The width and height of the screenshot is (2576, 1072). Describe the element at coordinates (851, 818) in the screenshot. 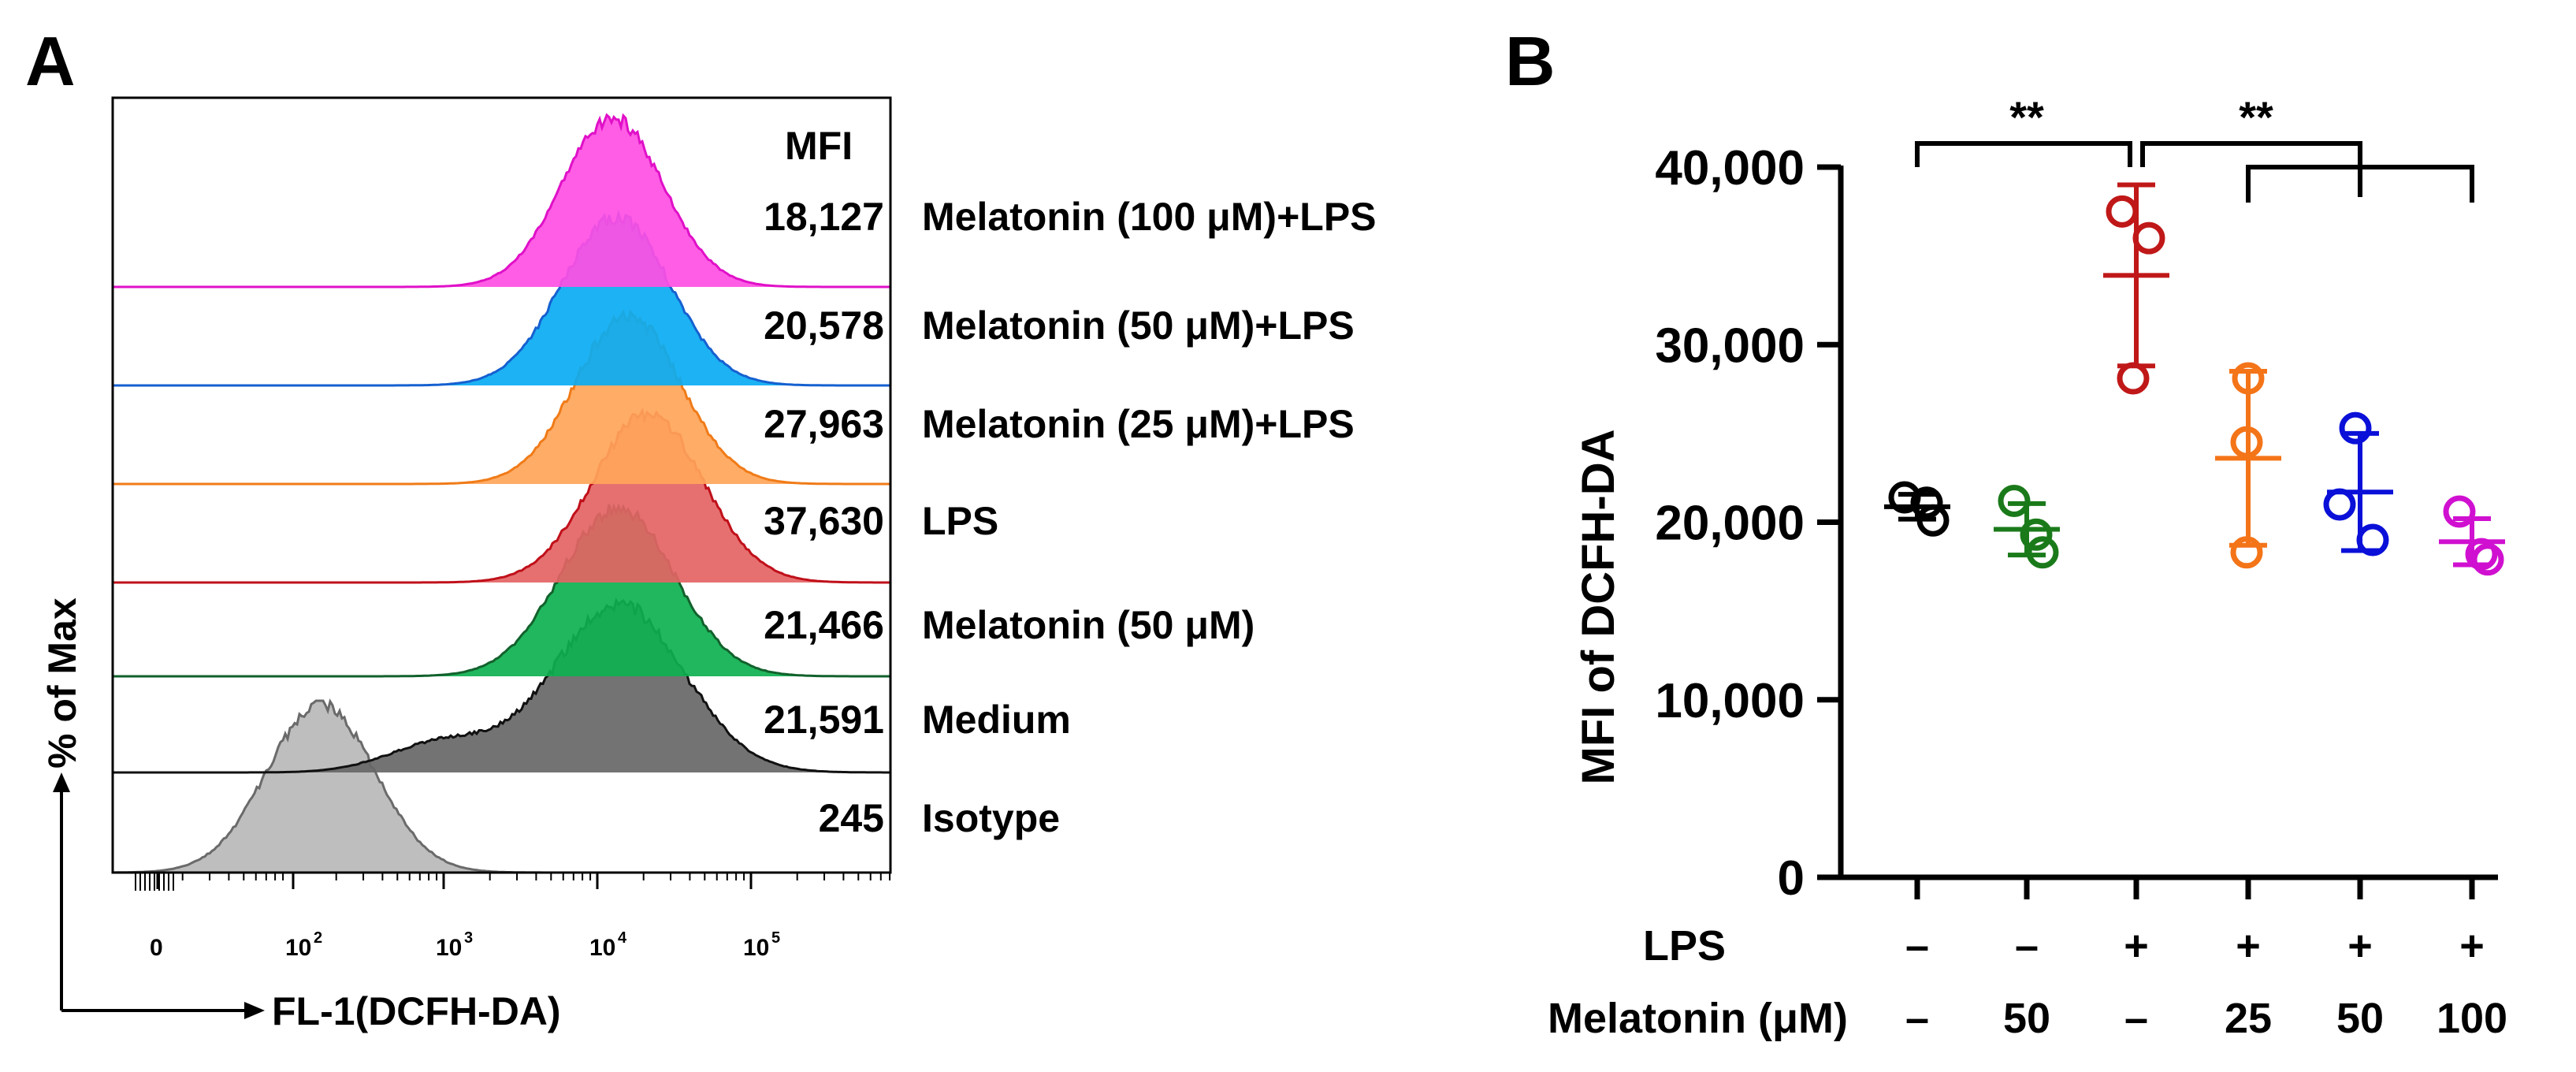

I see `mfi-value: 245` at that location.